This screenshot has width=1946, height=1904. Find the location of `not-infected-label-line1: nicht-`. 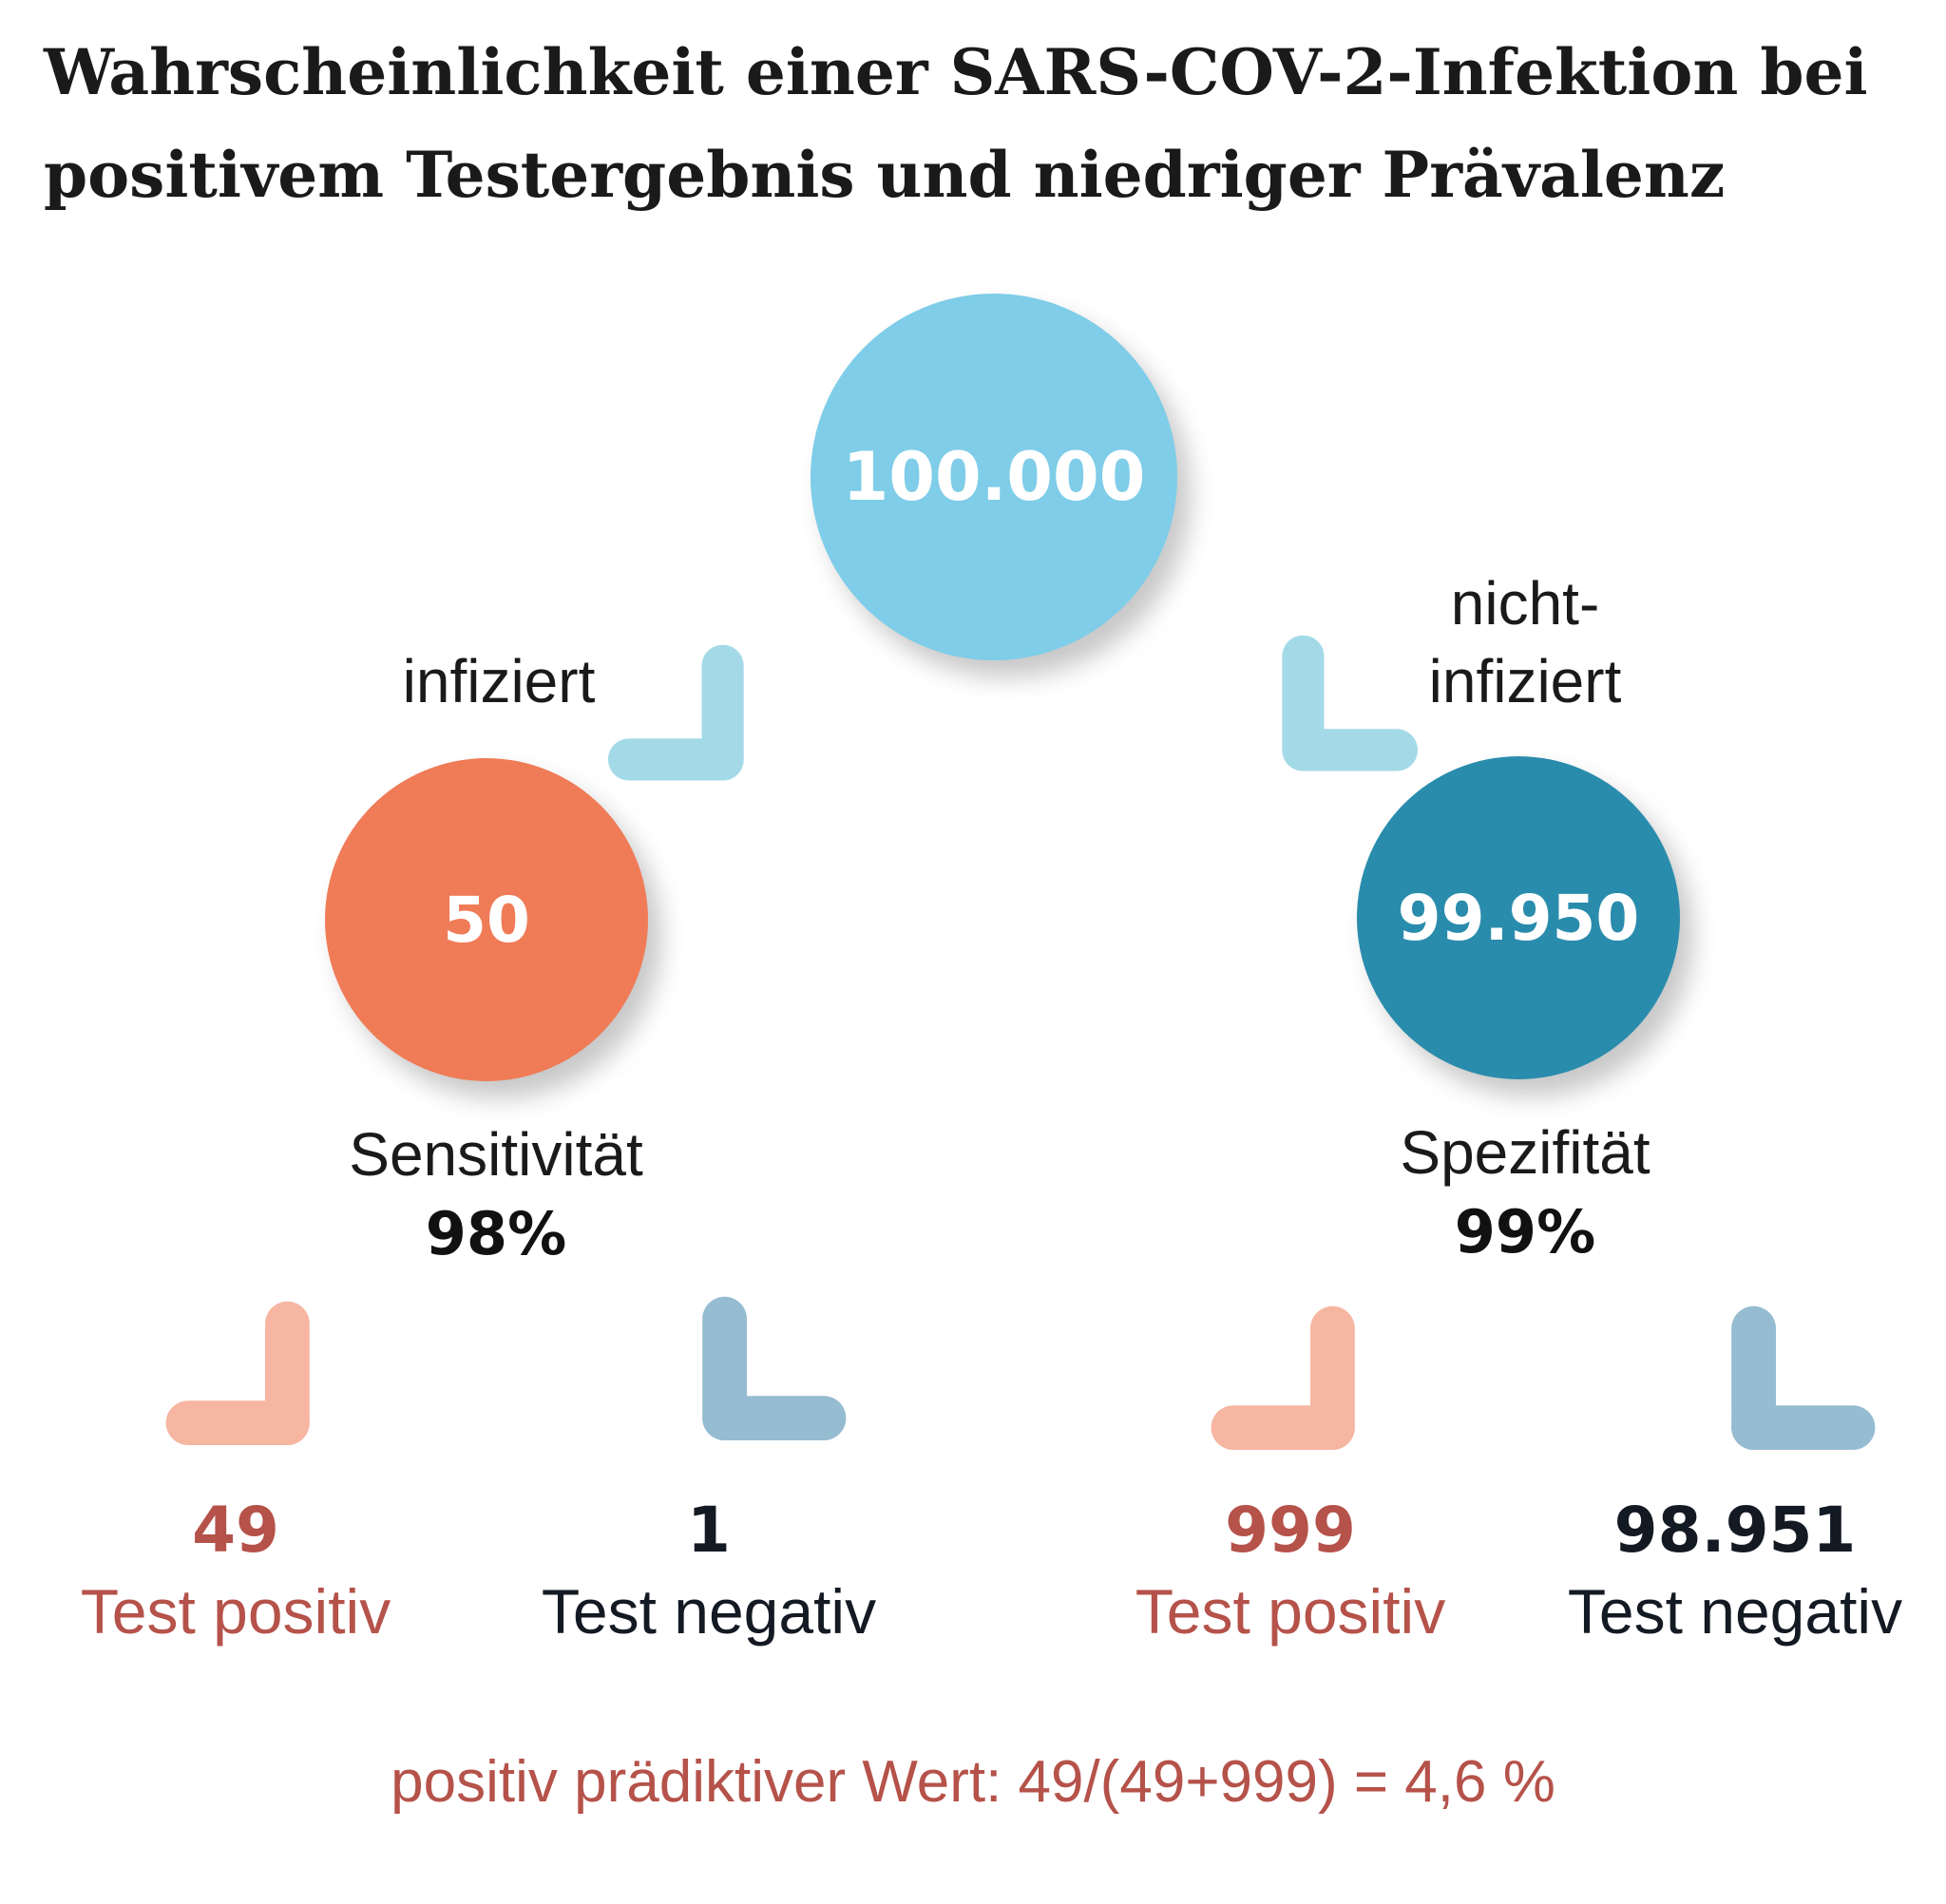

not-infected-label-line1: nicht- is located at coordinates (1525, 603).